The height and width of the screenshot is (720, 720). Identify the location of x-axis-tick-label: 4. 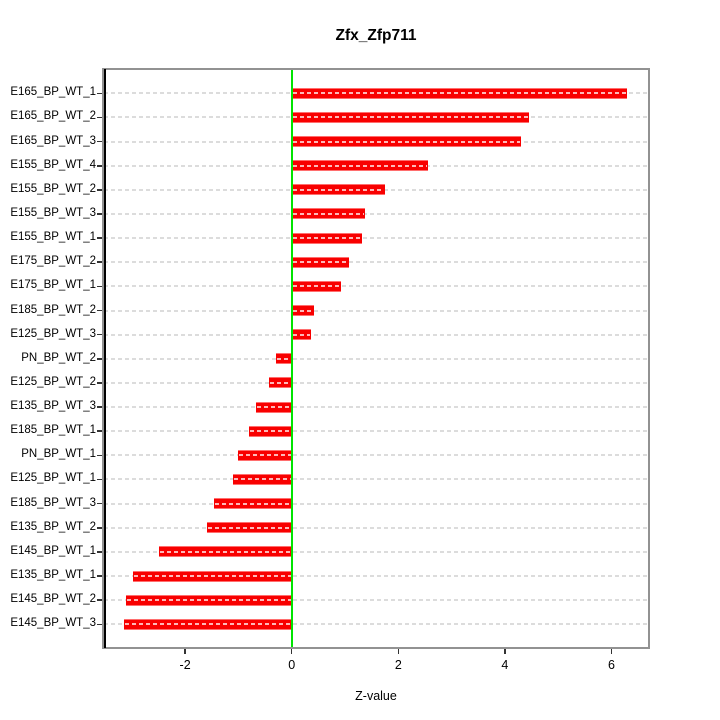
(505, 665).